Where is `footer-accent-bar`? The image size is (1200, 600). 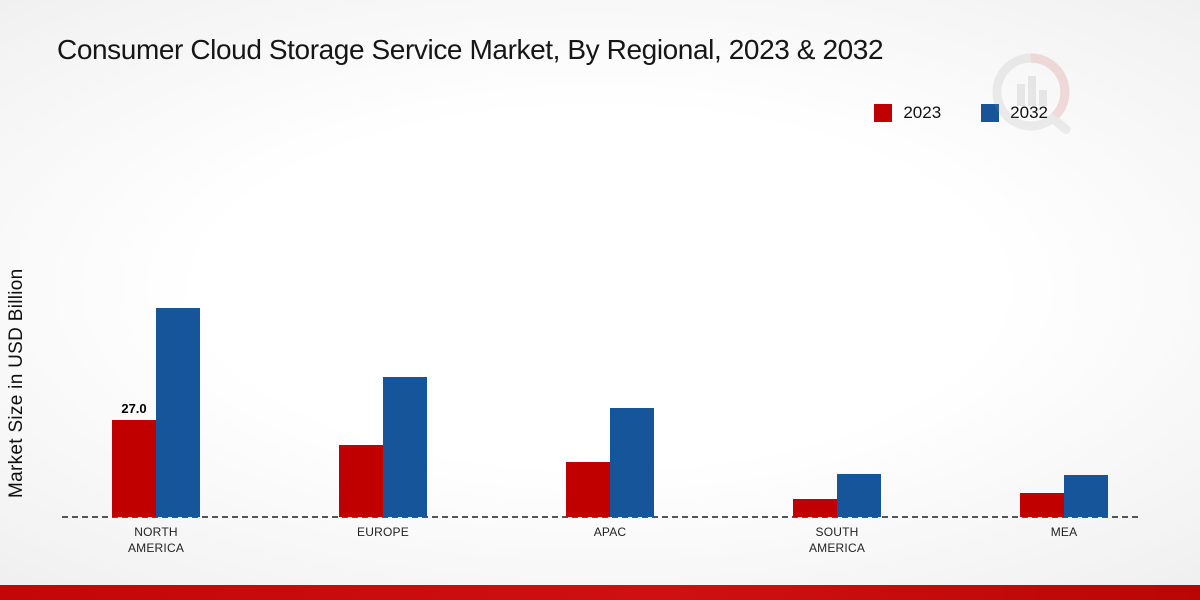 footer-accent-bar is located at coordinates (600, 592).